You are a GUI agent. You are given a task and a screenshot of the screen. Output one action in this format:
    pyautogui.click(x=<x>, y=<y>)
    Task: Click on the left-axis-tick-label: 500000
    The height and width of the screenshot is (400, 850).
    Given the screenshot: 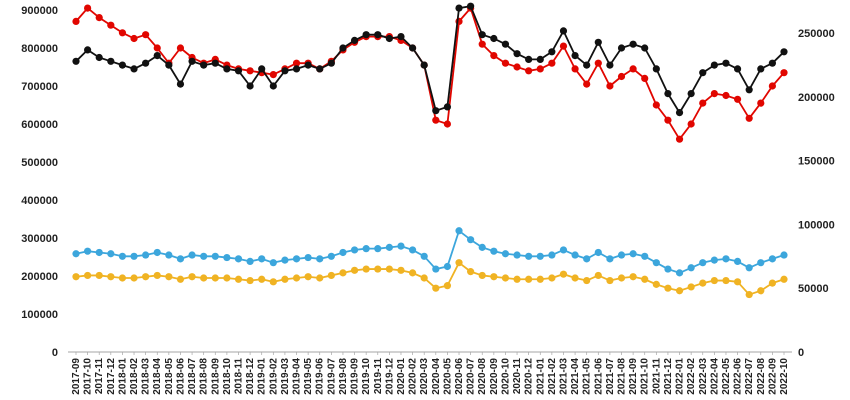 What is the action you would take?
    pyautogui.click(x=39, y=163)
    